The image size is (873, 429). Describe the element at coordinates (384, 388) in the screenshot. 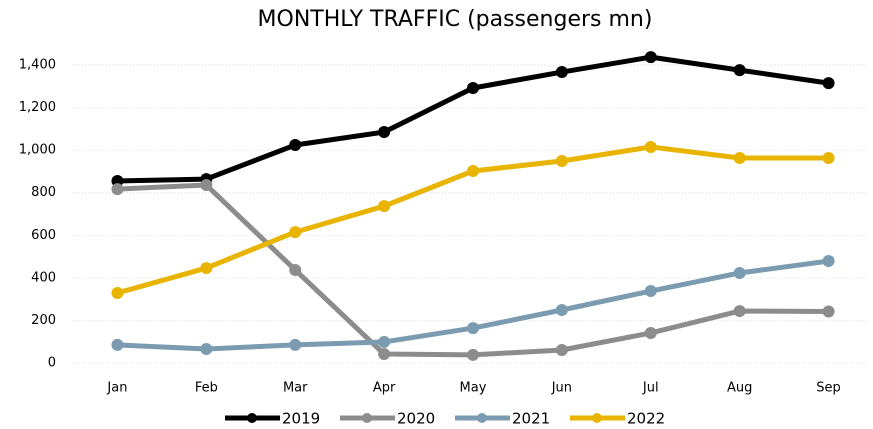

I see `x-tick-label: Apr` at that location.